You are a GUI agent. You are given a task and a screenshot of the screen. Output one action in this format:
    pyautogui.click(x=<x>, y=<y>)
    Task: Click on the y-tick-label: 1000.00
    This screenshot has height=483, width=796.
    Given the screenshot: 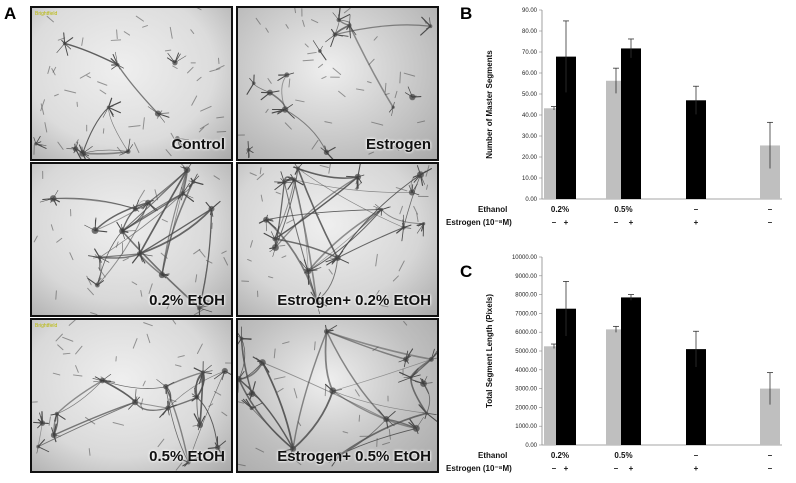 What is the action you would take?
    pyautogui.click(x=526, y=427)
    